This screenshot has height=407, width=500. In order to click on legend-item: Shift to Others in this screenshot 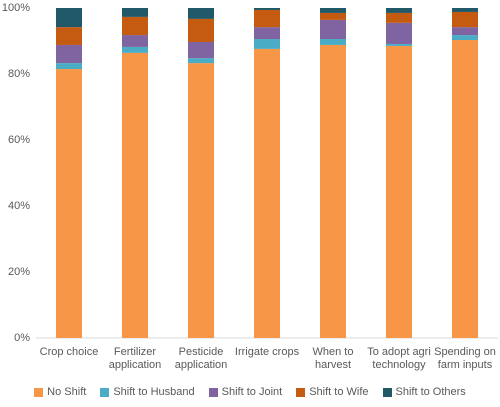, I will do `click(424, 392)`.